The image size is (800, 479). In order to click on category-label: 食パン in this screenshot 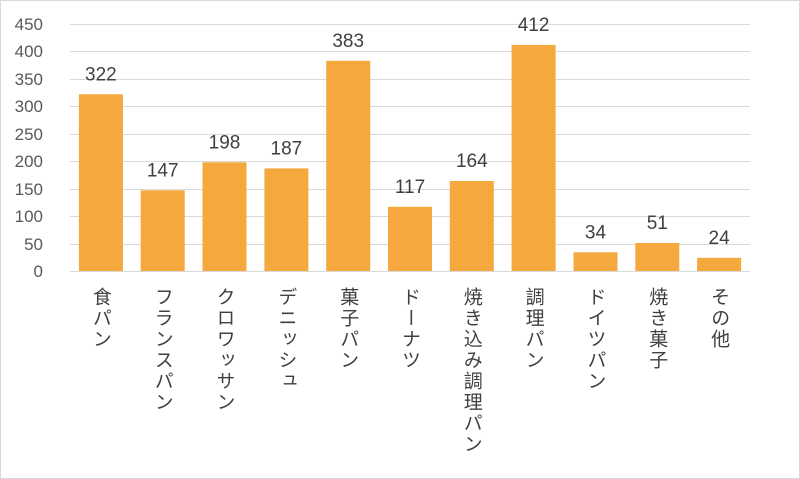, I will do `click(100, 318)`.